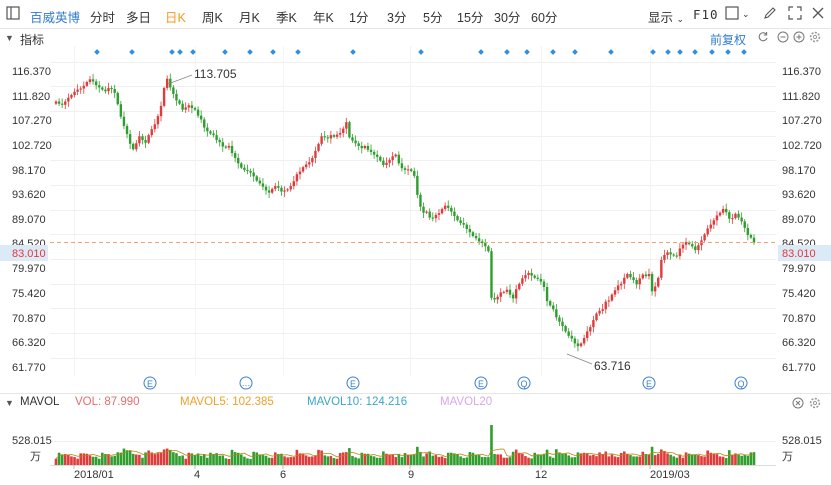  What do you see at coordinates (746, 14) in the screenshot?
I see `chevron-down-icon: ⌄` at bounding box center [746, 14].